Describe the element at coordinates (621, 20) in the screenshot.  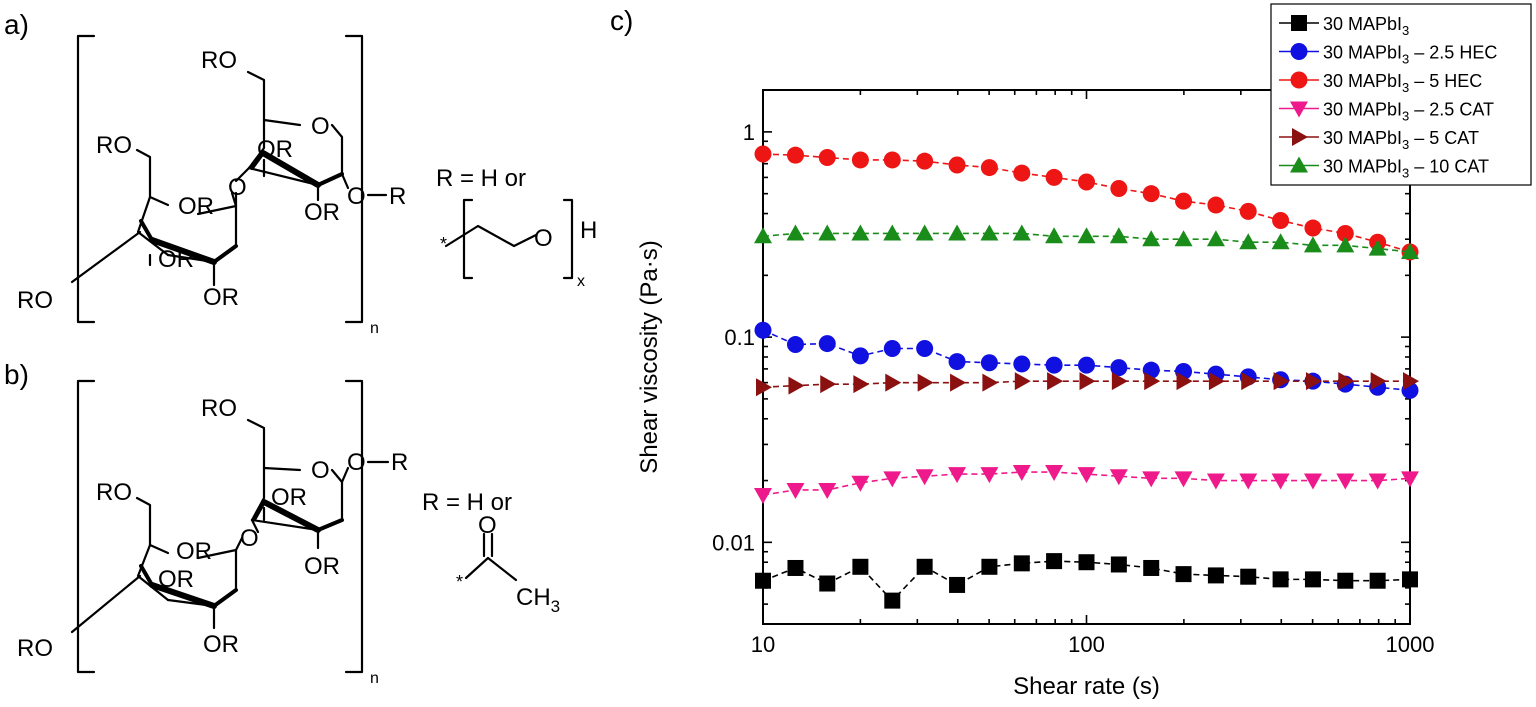
I see `panel-c-label: c)` at that location.